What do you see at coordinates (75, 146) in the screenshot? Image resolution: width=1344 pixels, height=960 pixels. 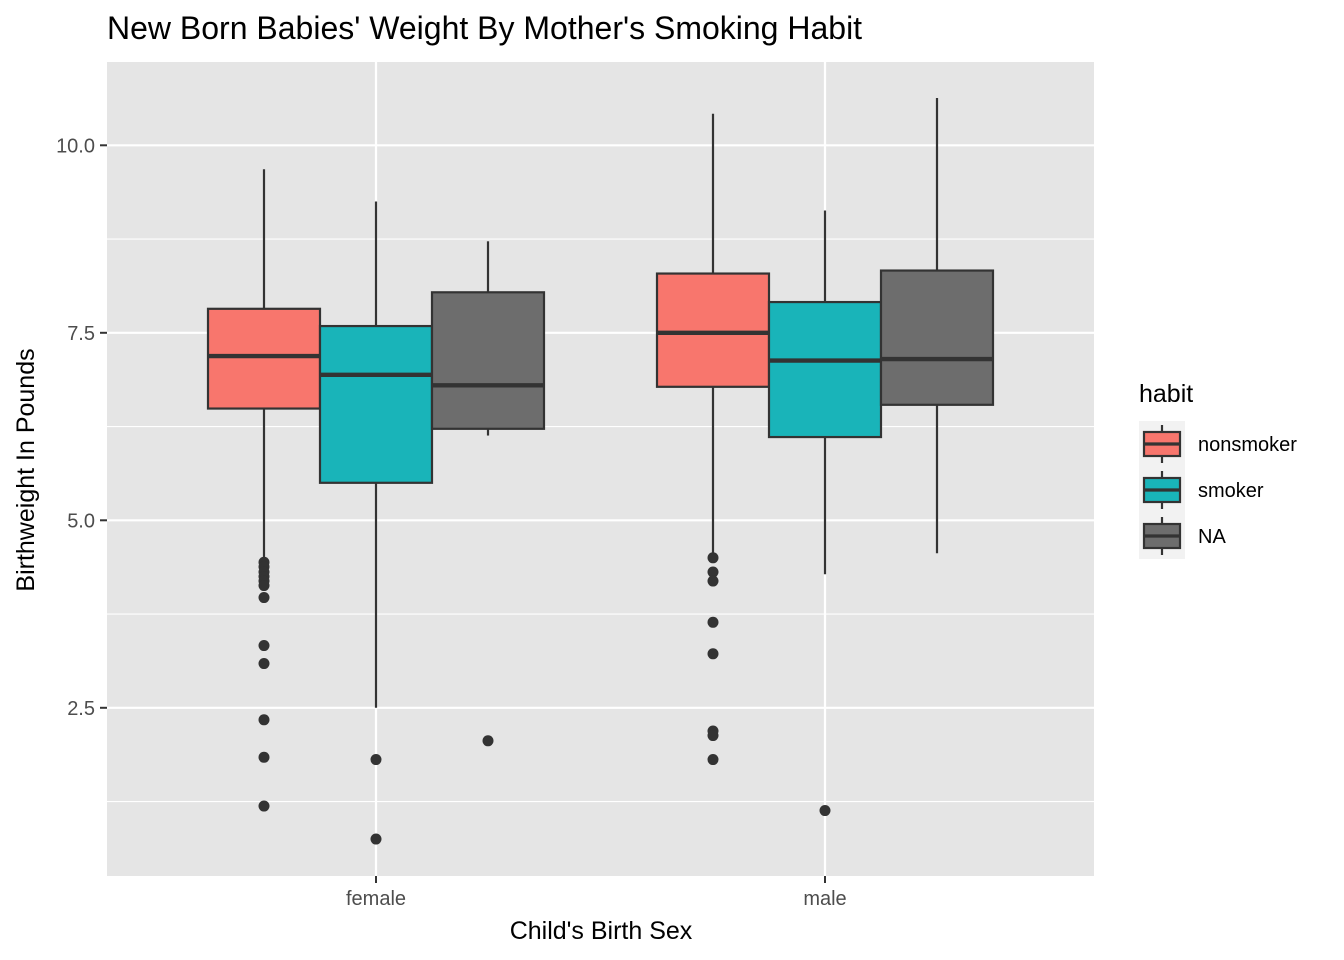 I see `y-tick-label: 10.0` at bounding box center [75, 146].